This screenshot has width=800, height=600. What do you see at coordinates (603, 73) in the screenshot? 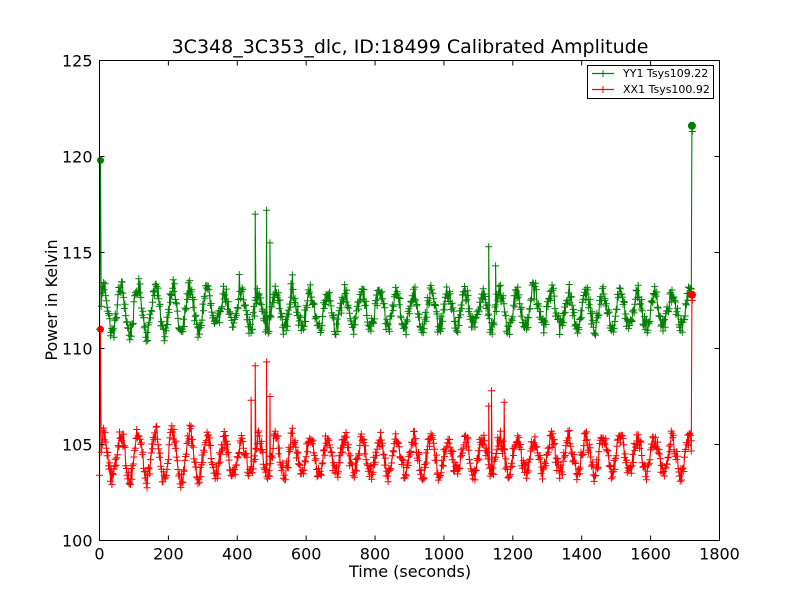
I see `legend-marker-yy1` at bounding box center [603, 73].